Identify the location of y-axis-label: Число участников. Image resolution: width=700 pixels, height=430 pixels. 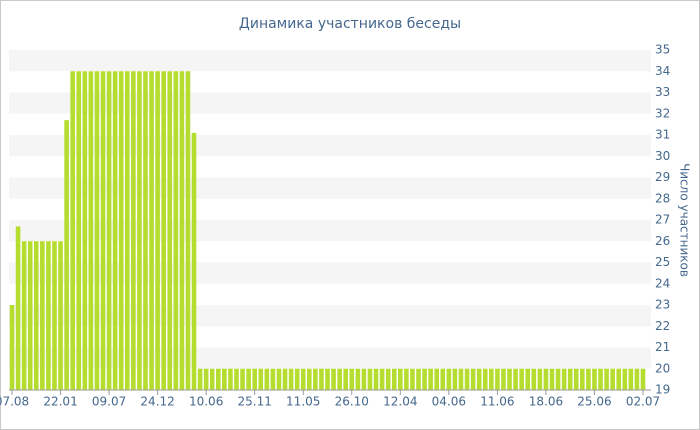
(685, 220).